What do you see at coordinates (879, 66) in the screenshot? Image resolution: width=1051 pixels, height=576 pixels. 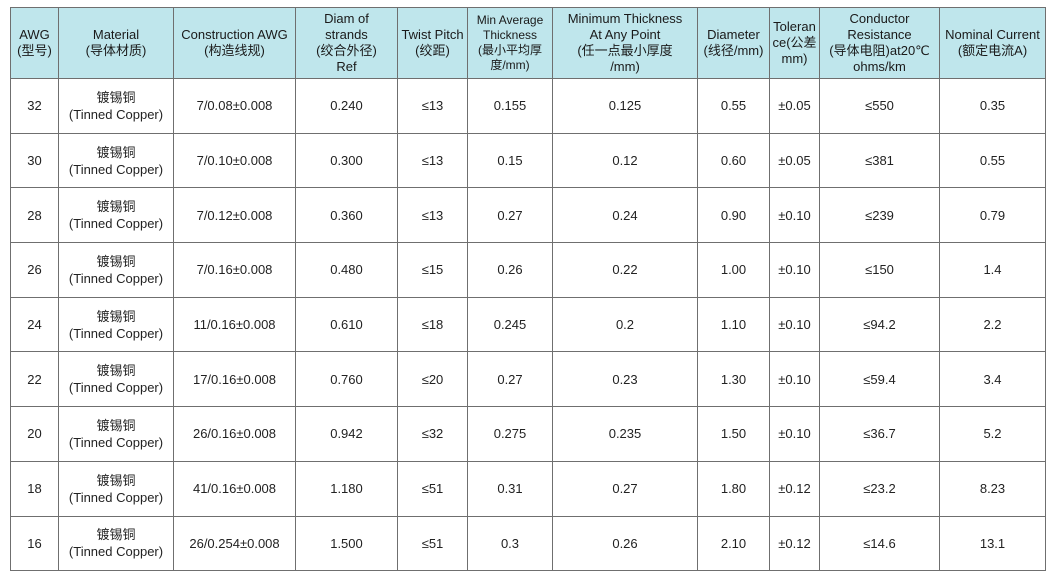 I see `header-line: ohms/km` at bounding box center [879, 66].